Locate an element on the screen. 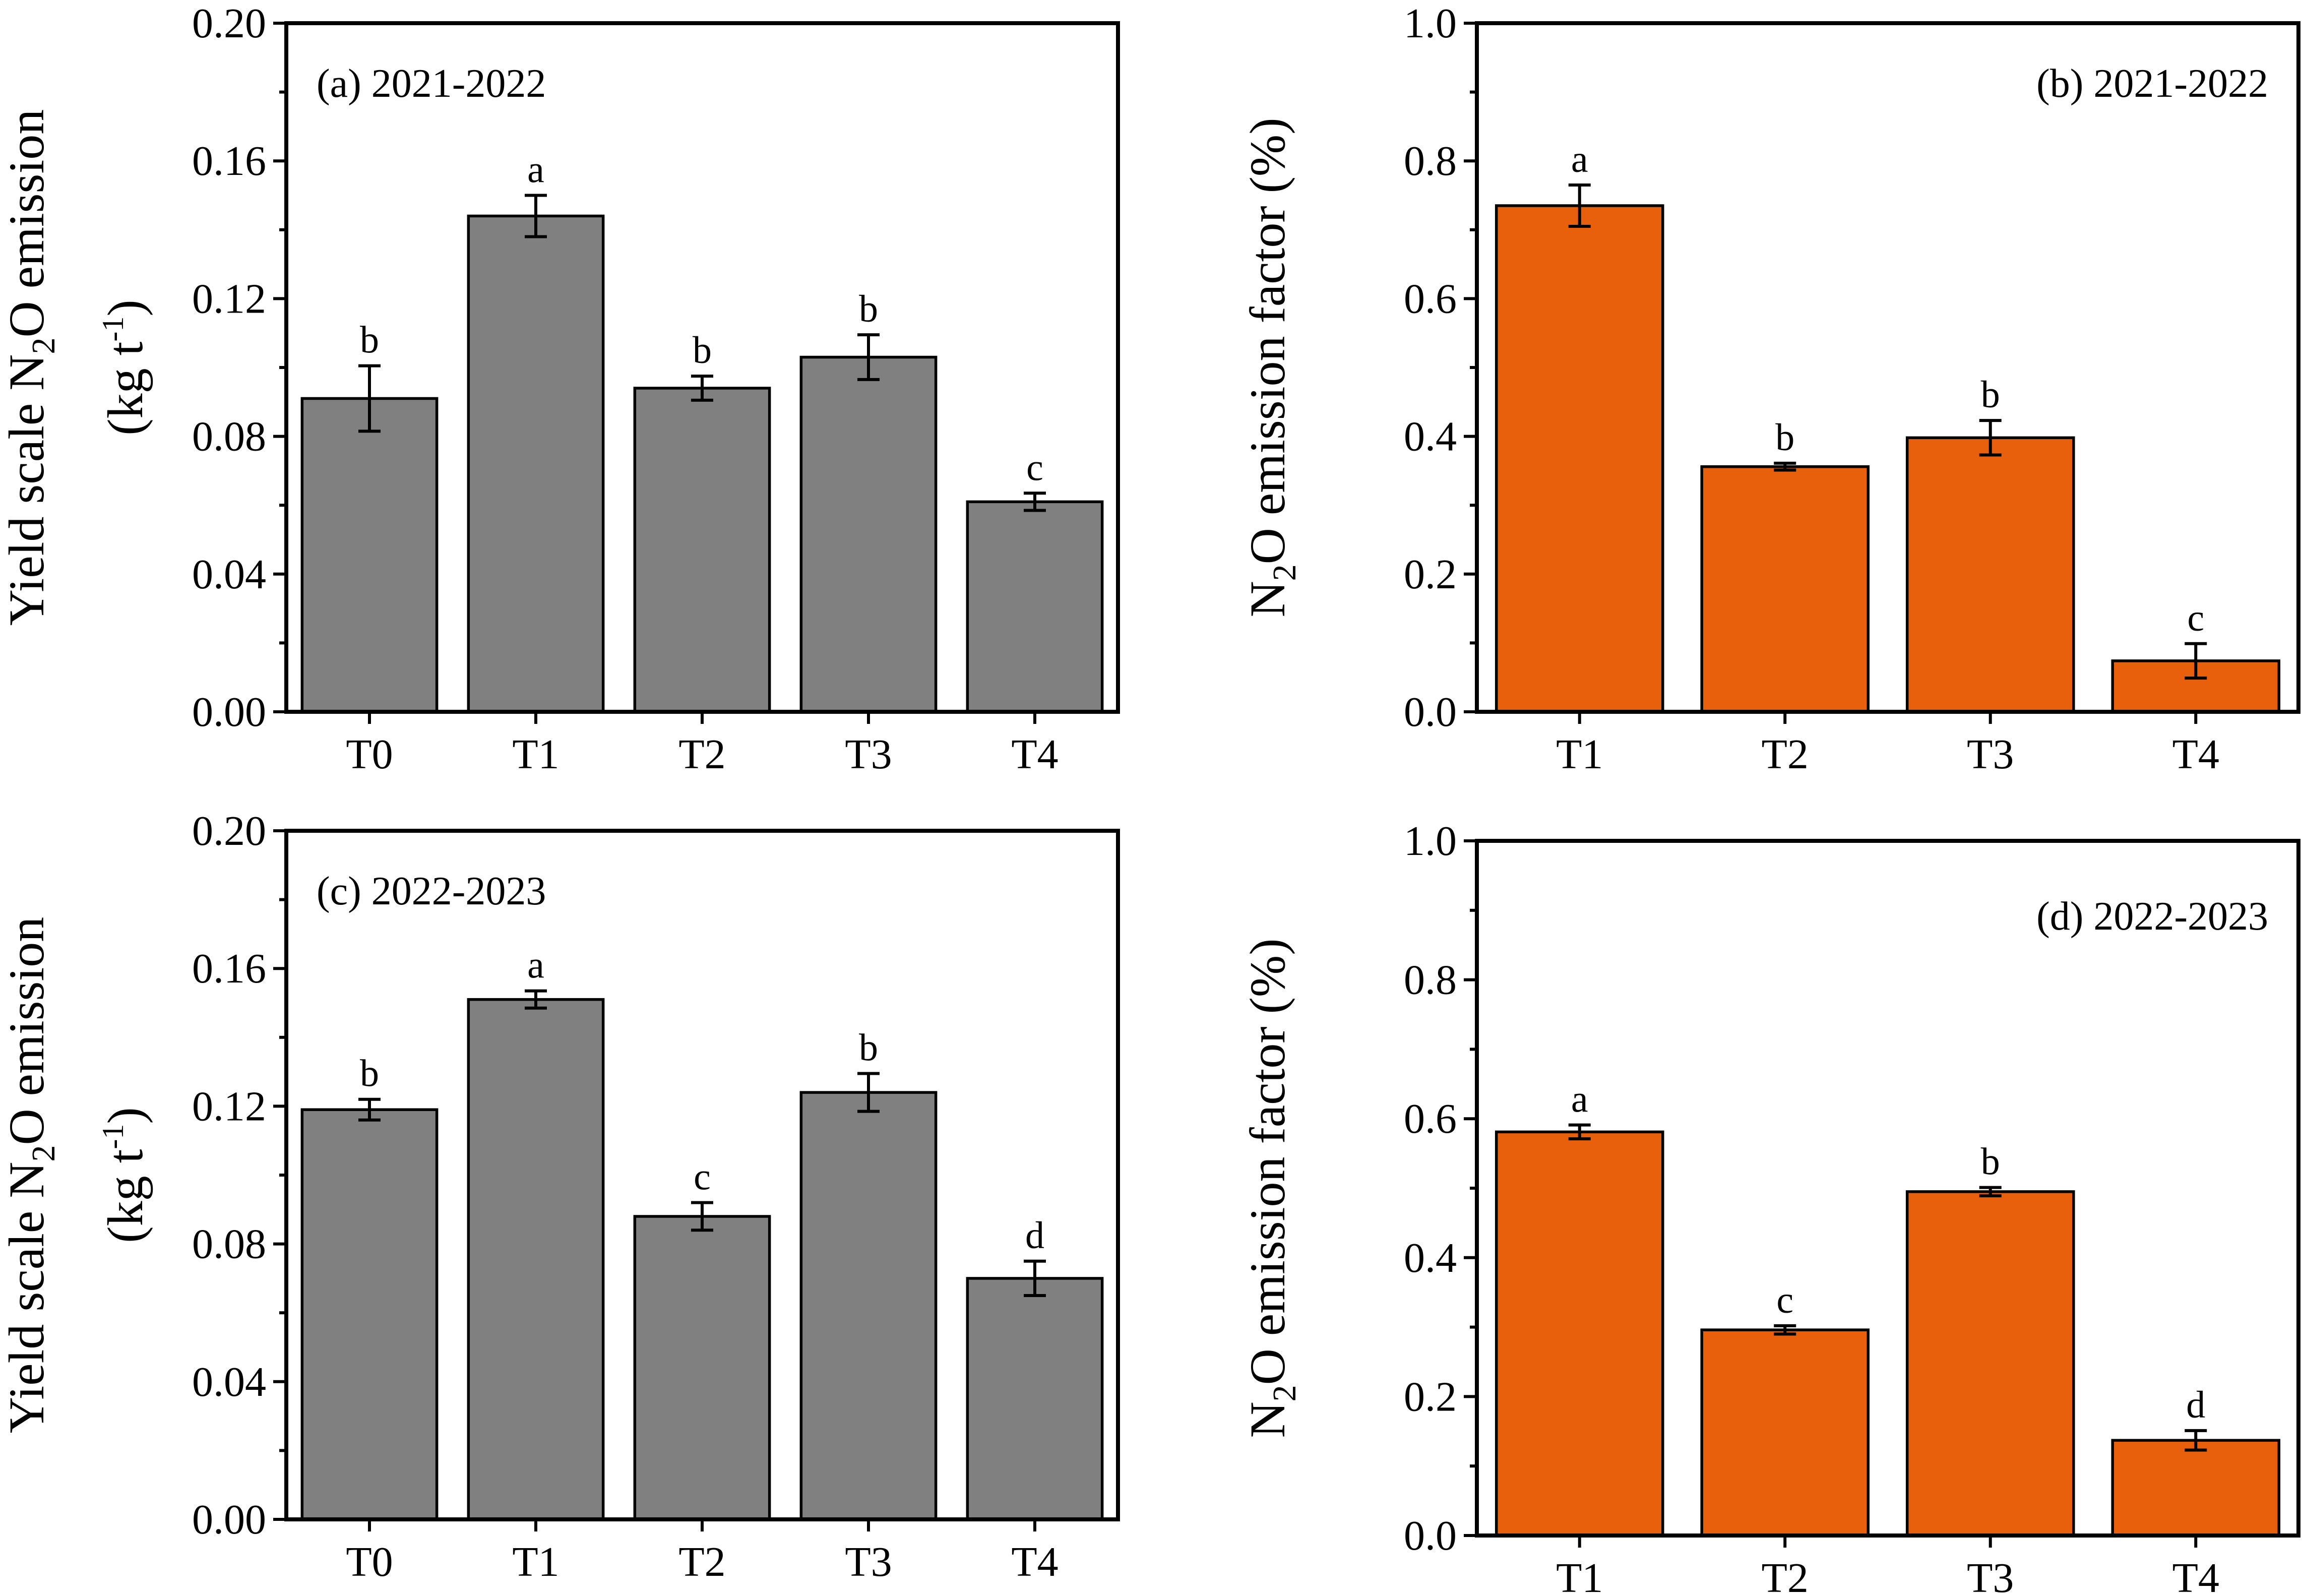  panel-label: (c) 2022-2023 is located at coordinates (431, 891).